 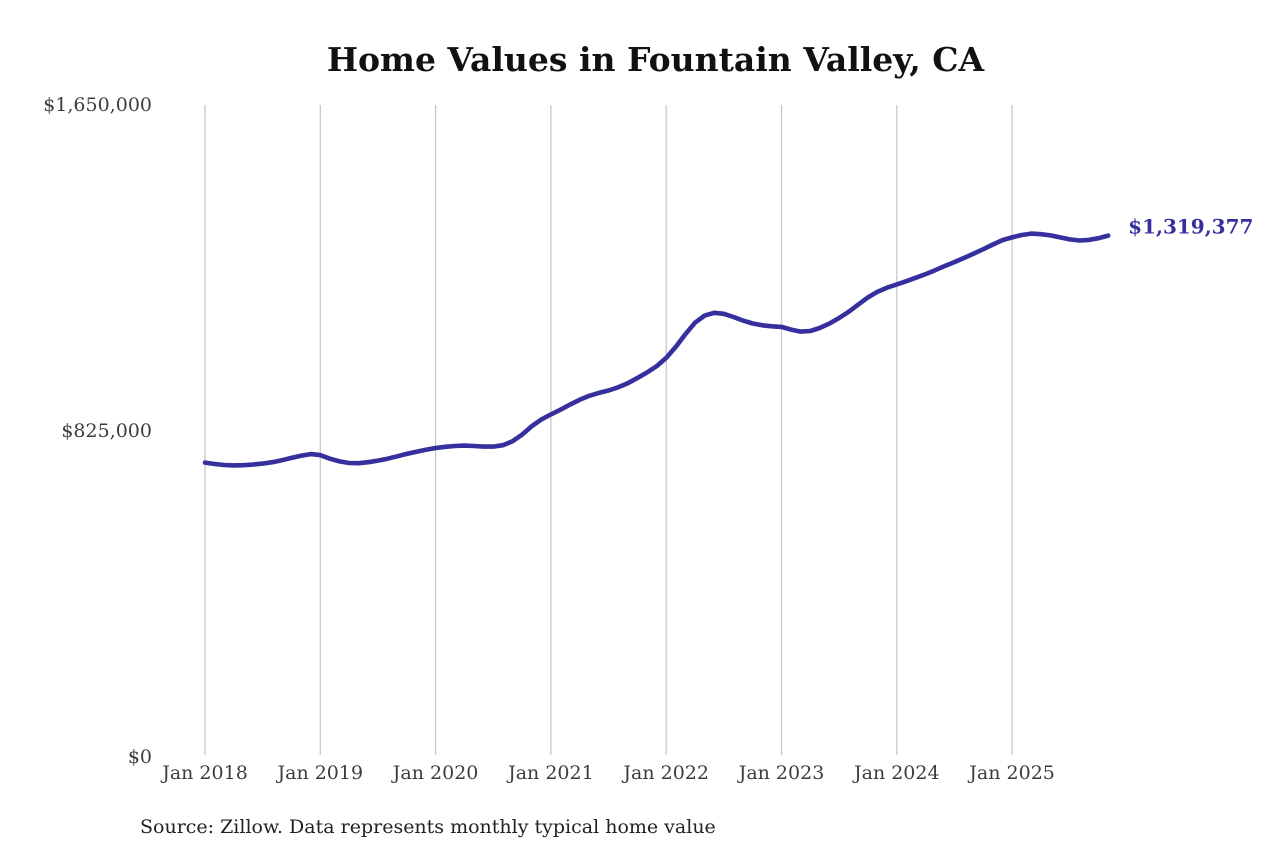 What do you see at coordinates (550, 773) in the screenshot?
I see `x-tick-label: Jan 2021` at bounding box center [550, 773].